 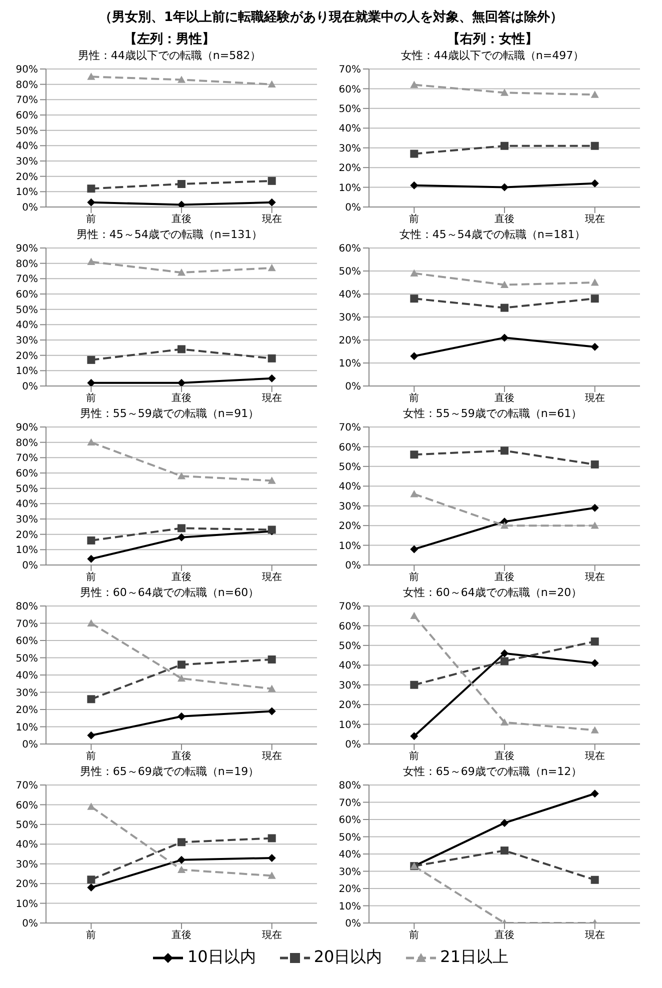 I want to click on chart-title: 男性：45～54歳での転職（n=131）, so click(x=169, y=234).